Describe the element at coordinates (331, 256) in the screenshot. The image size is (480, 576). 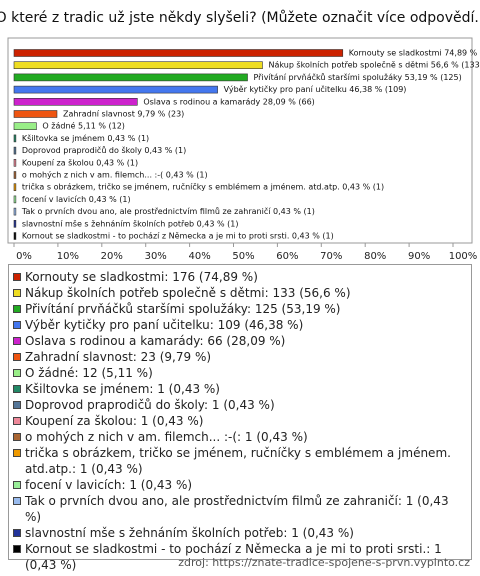
I see `x-tick-label: 70%` at that location.